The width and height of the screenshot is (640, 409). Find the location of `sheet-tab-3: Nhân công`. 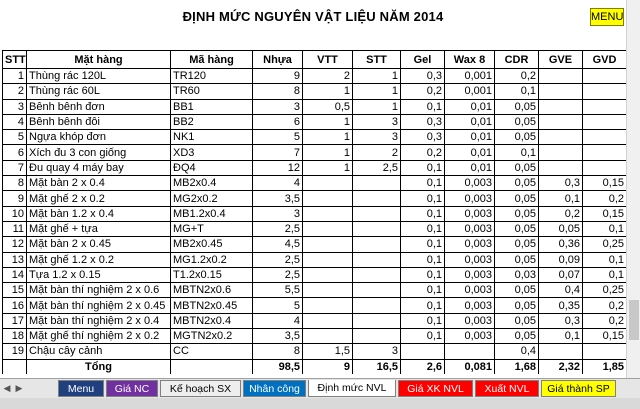

sheet-tab-3: Nhân công is located at coordinates (274, 388).